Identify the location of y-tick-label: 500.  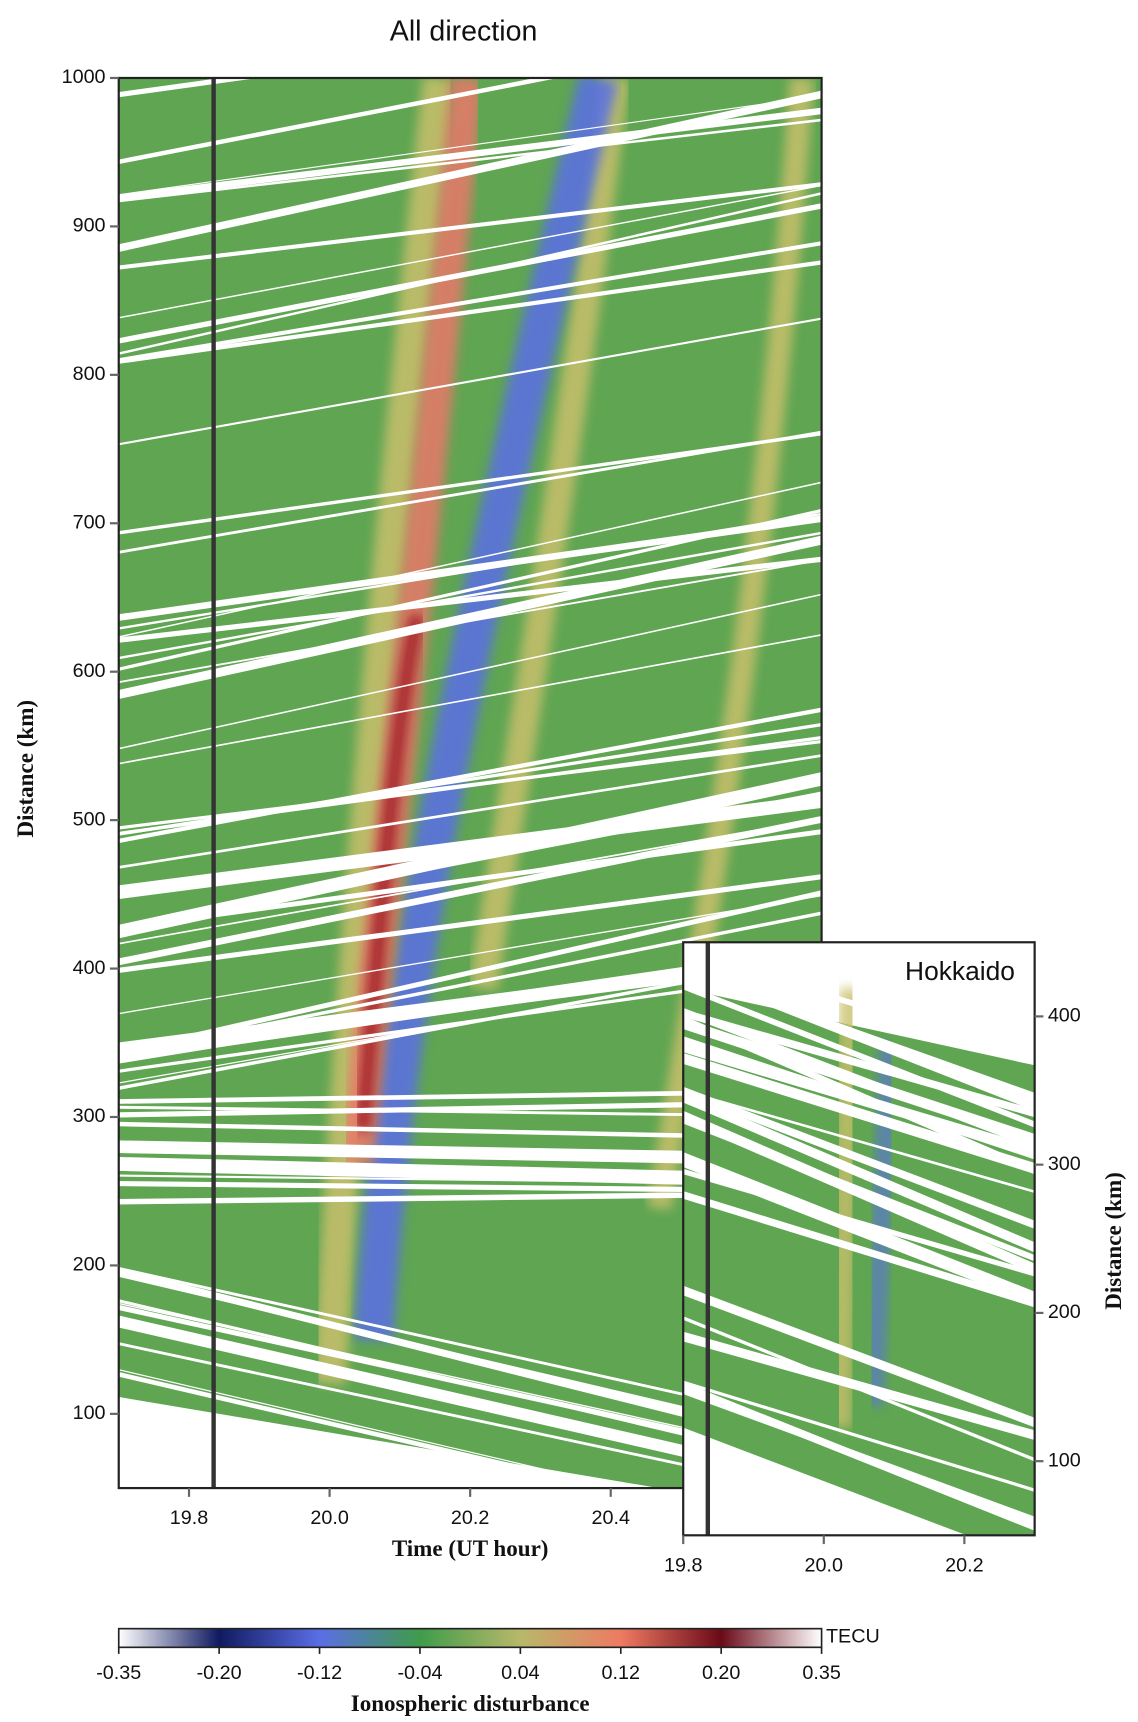
(89, 819).